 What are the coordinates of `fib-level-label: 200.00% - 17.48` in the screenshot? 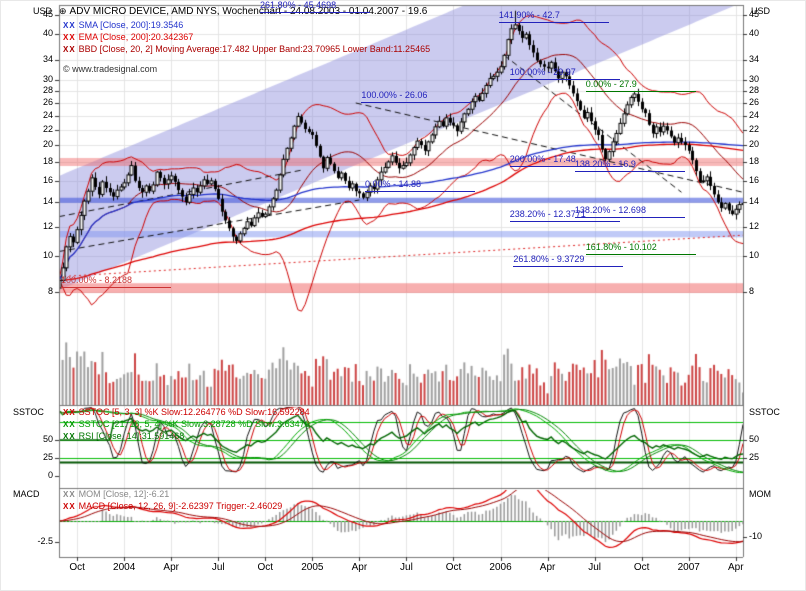 It's located at (564, 160).